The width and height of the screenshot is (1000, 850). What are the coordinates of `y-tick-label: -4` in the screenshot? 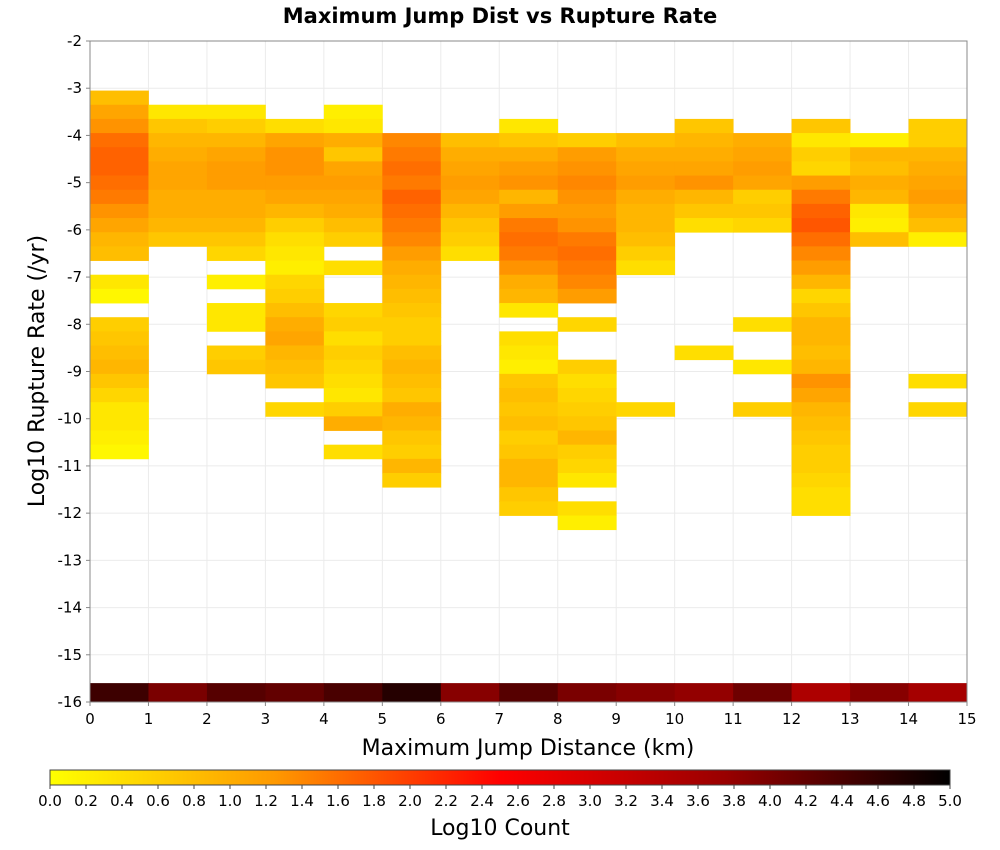 It's located at (74, 135).